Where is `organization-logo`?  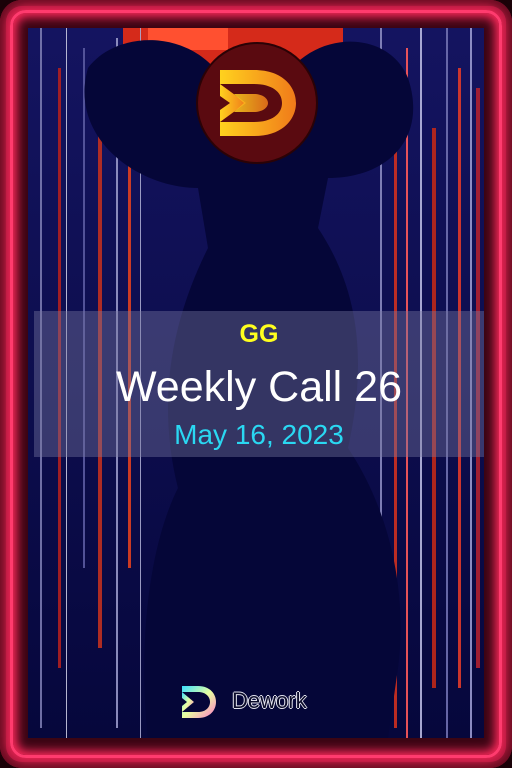 organization-logo is located at coordinates (257, 103).